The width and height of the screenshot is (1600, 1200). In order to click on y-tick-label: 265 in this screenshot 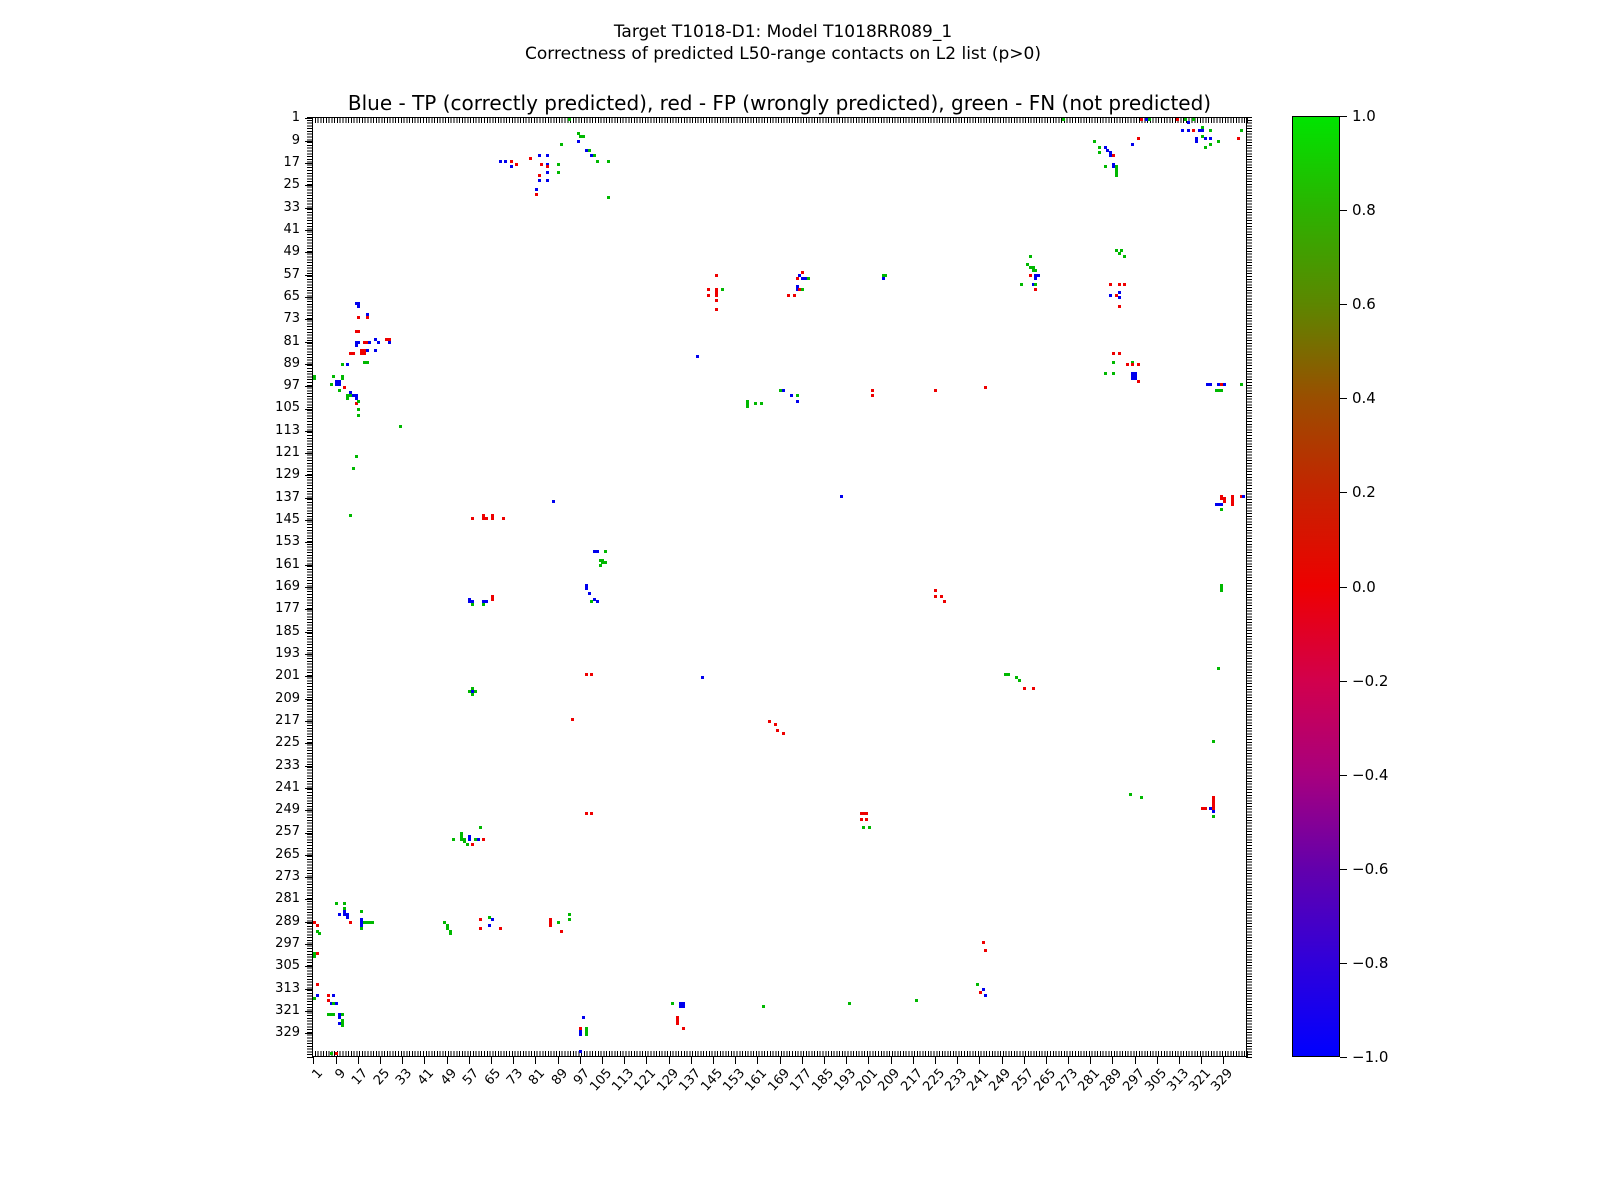, I will do `click(287, 854)`.